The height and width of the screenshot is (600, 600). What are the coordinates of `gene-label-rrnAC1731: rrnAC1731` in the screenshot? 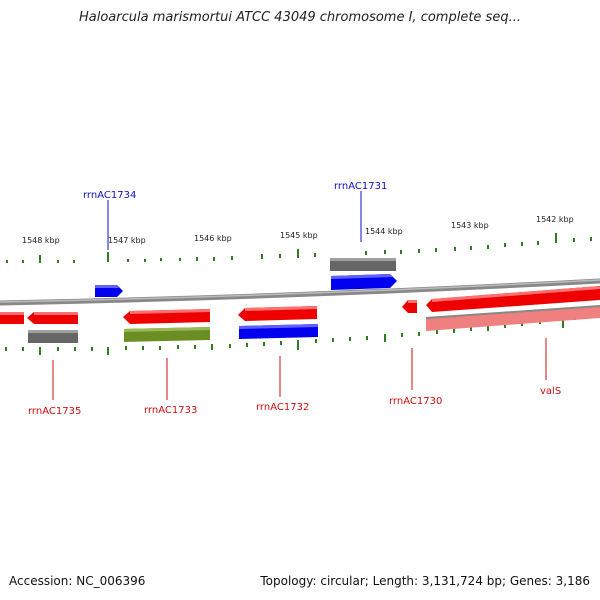 It's located at (360, 186).